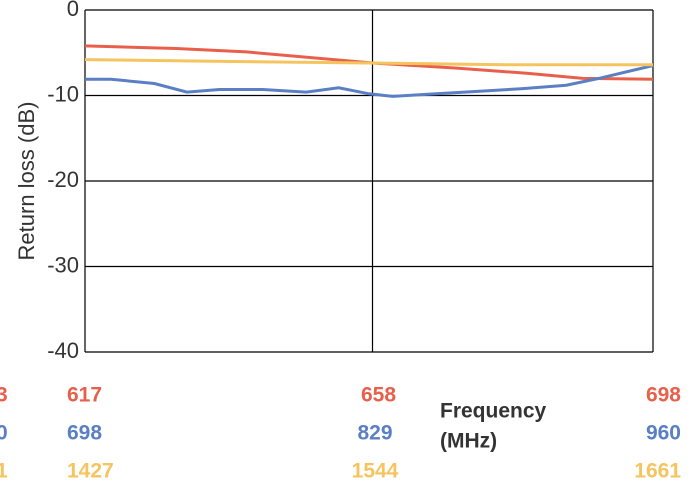 This screenshot has width=696, height=491. Describe the element at coordinates (375, 471) in the screenshot. I see `x-tick-label: 1544` at that location.